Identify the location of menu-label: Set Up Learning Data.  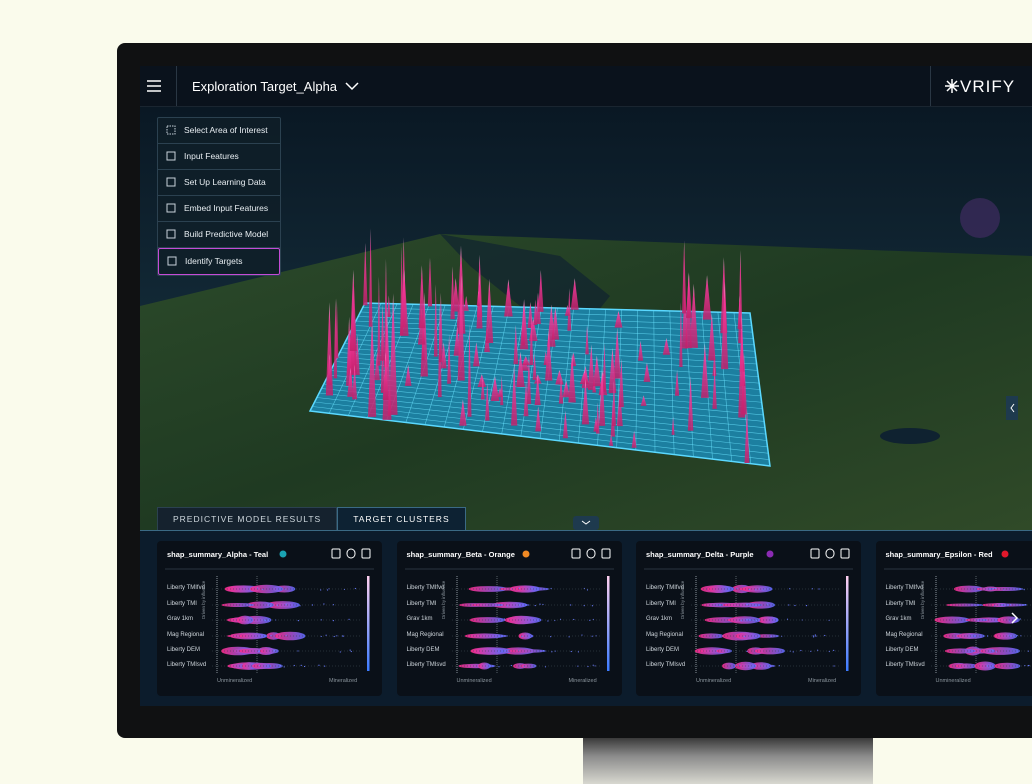
(225, 182).